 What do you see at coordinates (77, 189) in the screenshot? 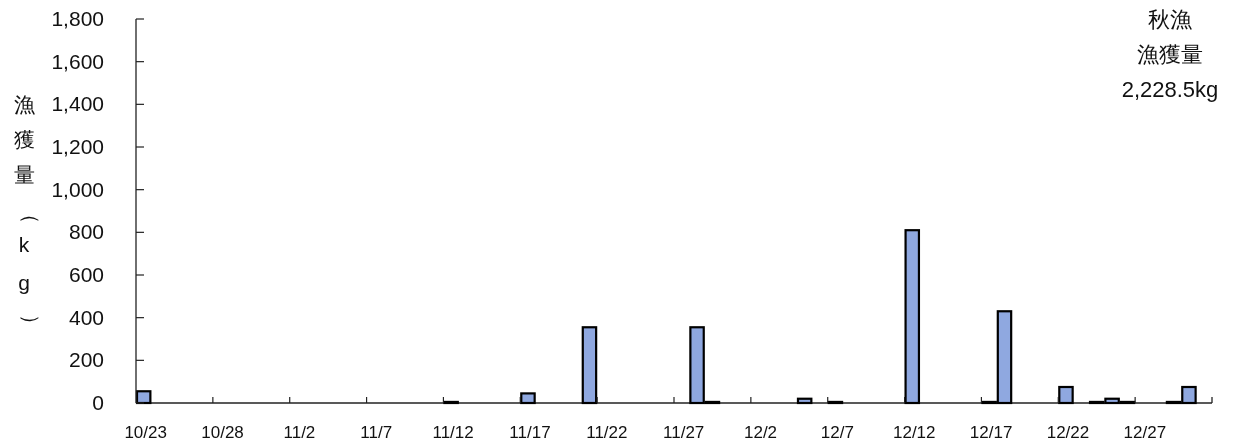
I see `y-tick-label: 1,000` at bounding box center [77, 189].